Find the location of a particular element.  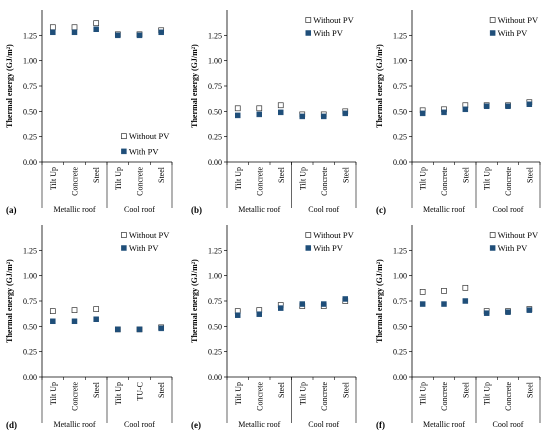

y-tick-label: 1.00 is located at coordinates (30, 276).